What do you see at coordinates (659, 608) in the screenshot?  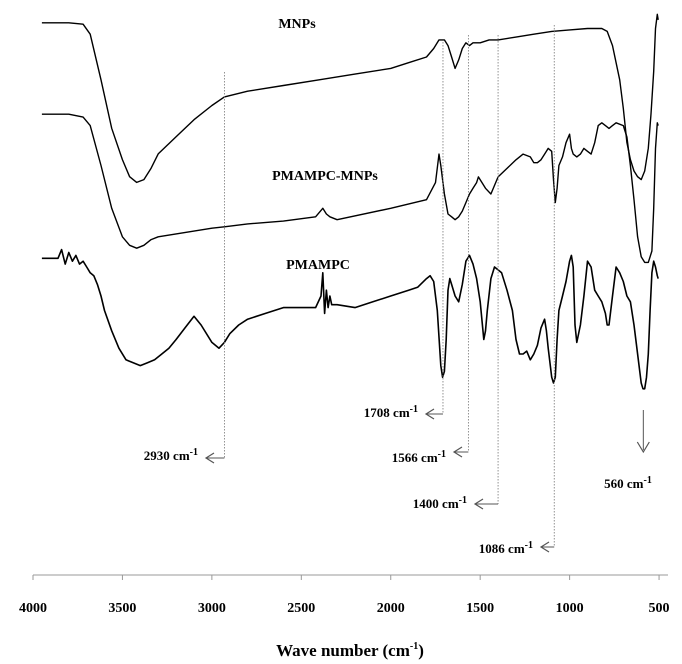 I see `x-tick-label-500: 500` at bounding box center [659, 608].